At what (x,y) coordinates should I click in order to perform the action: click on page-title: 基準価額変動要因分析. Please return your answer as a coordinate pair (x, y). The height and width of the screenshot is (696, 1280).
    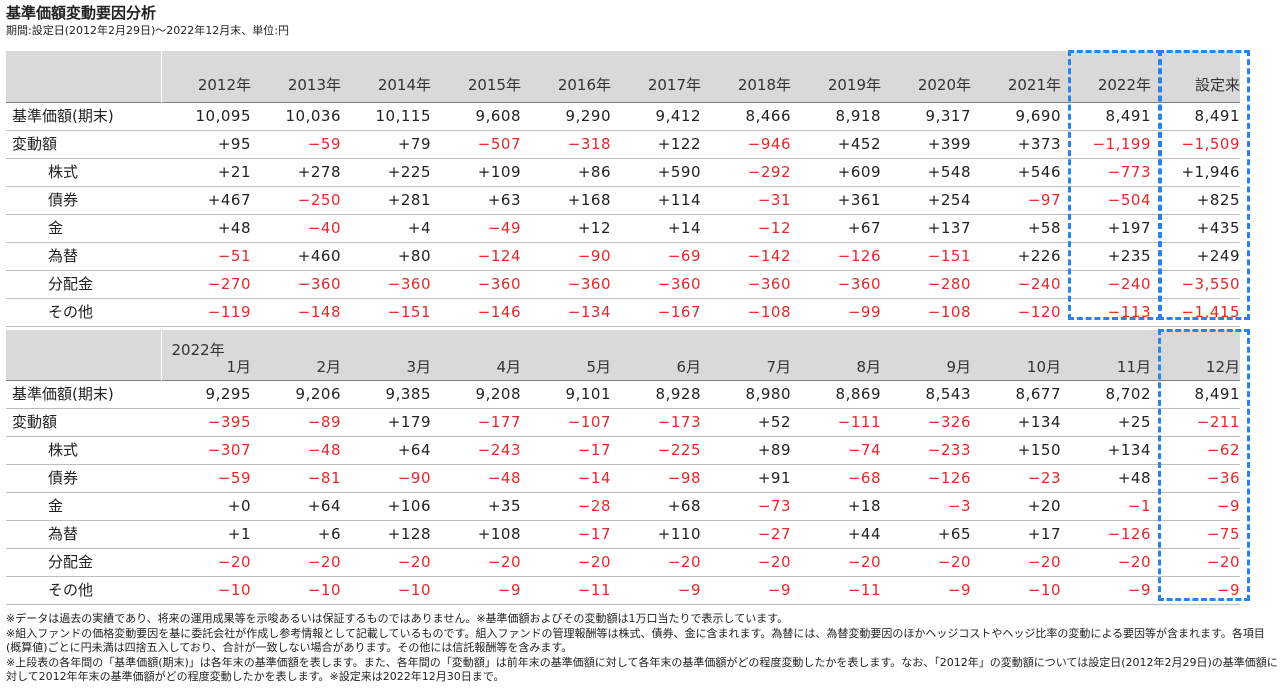
    Looking at the image, I should click on (81, 13).